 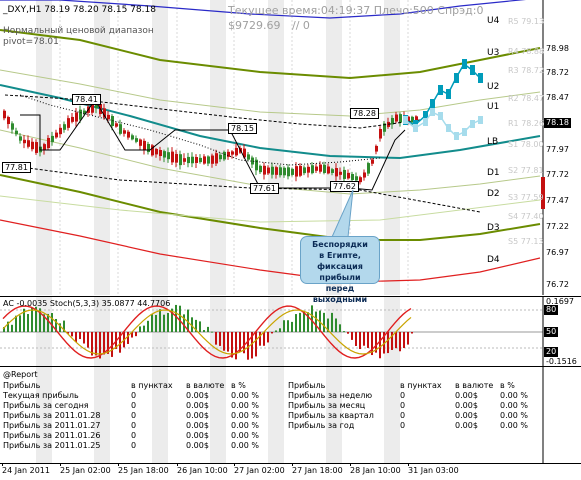 I want to click on oscillator-canvas, so click(x=290, y=331).